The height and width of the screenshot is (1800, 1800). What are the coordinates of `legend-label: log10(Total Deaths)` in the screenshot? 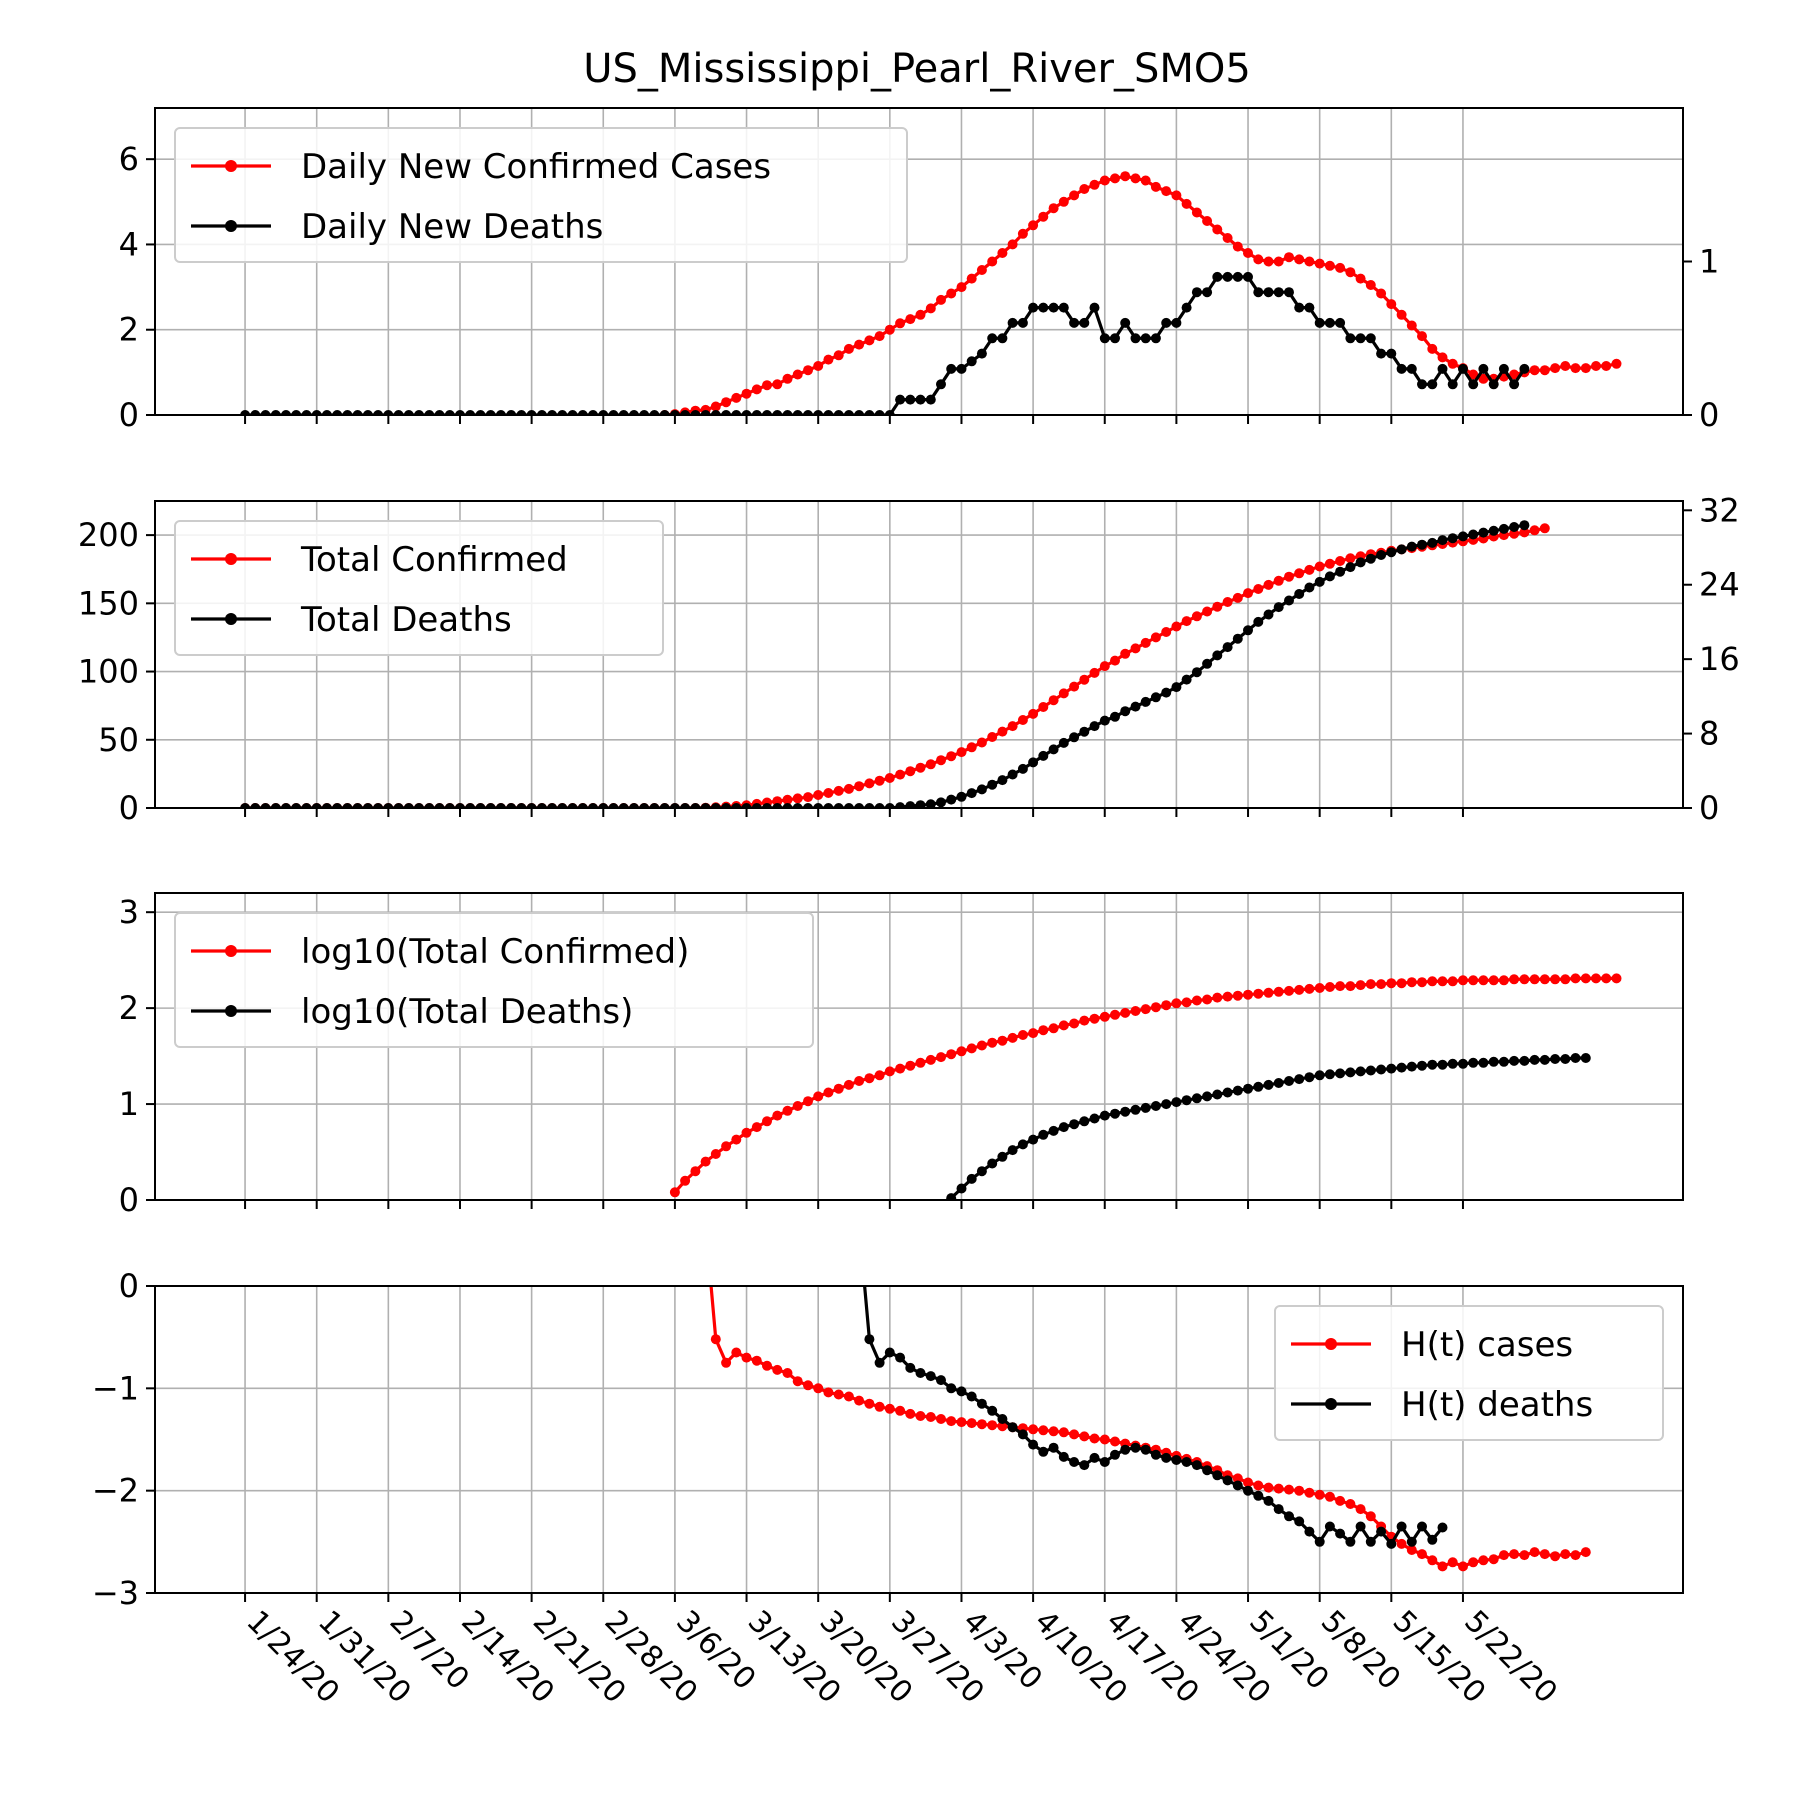 It's located at (467, 1012).